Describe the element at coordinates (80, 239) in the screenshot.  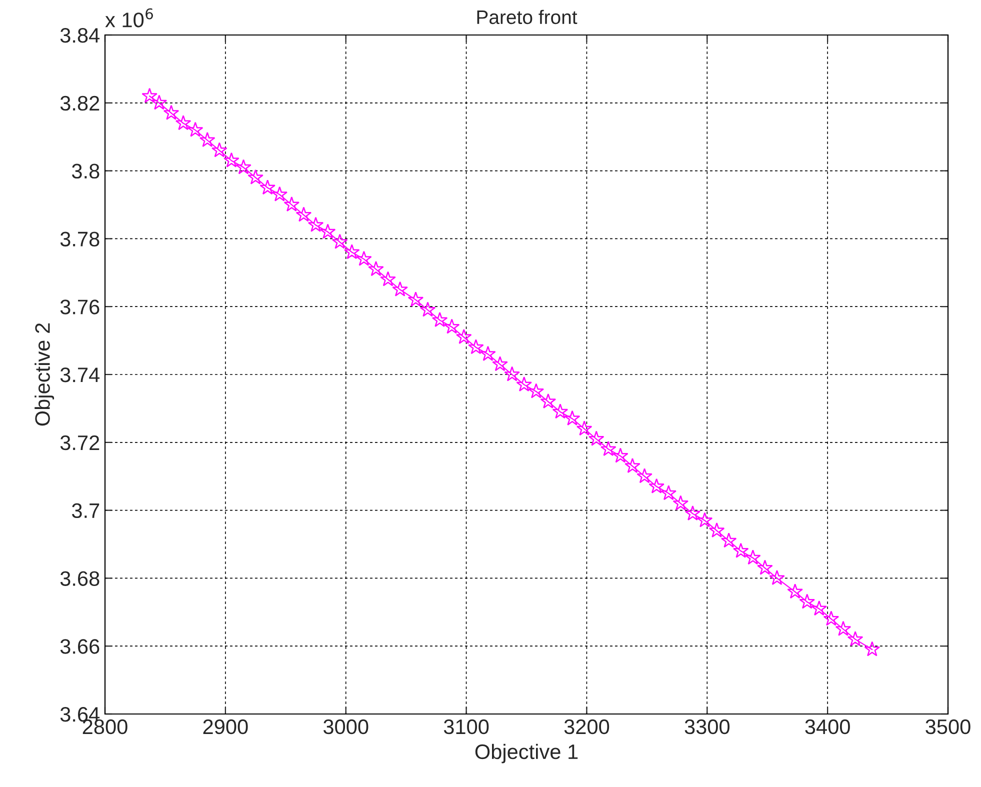
I see `y-tick-label: 3.78` at that location.